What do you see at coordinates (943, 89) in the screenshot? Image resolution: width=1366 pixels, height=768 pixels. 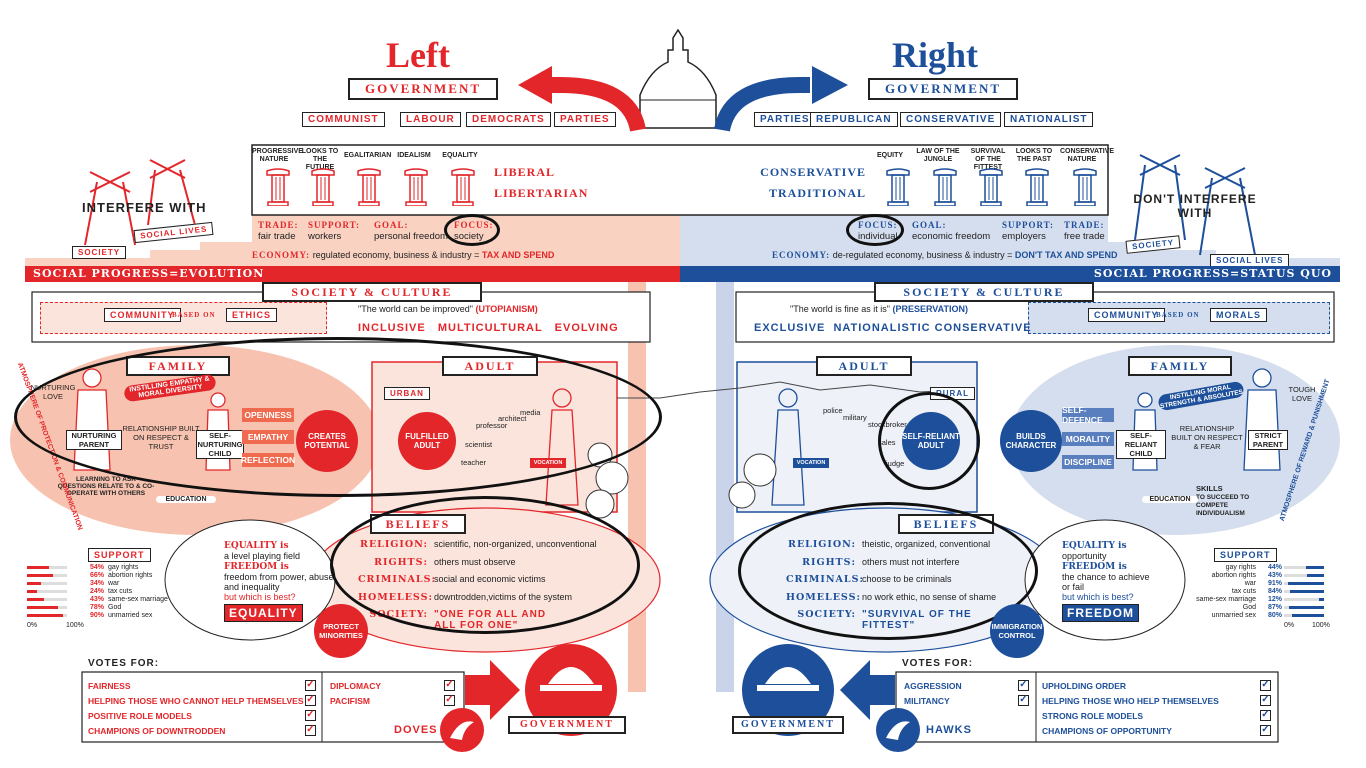 I see `right-government-banner: GOVERNMENT` at bounding box center [943, 89].